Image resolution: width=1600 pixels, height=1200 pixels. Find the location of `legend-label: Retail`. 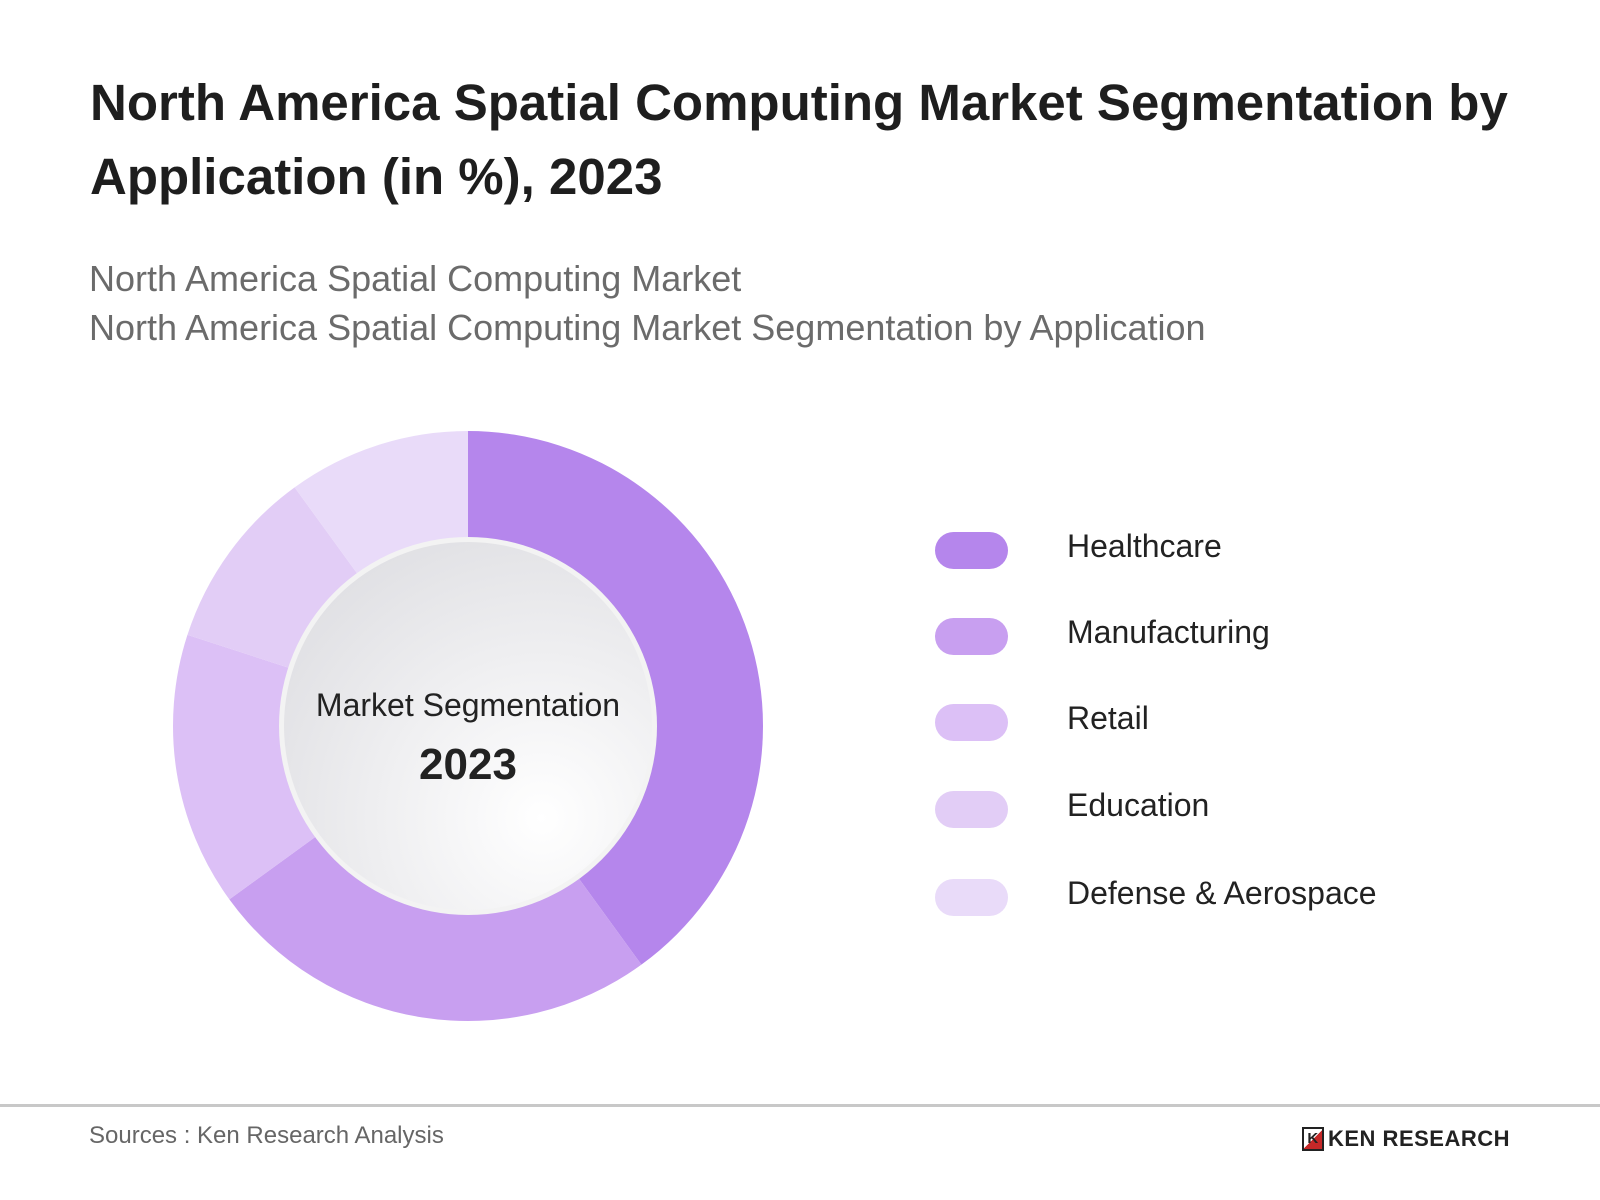

legend-label: Retail is located at coordinates (1108, 718).